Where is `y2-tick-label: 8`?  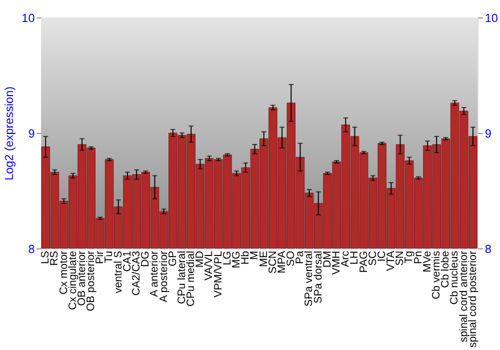 y2-tick-label: 8 is located at coordinates (488, 249).